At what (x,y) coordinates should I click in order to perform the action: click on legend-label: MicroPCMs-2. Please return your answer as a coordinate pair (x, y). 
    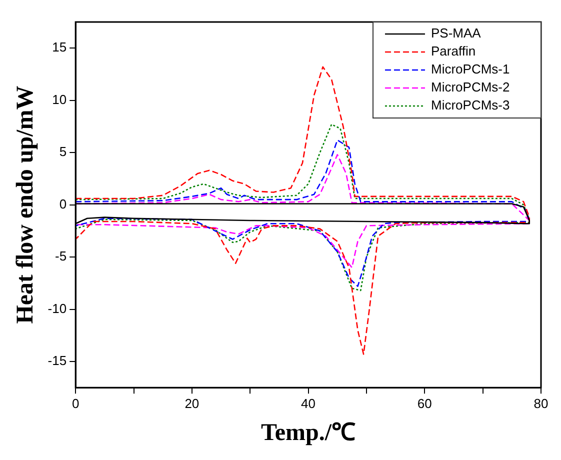
    Looking at the image, I should click on (470, 87).